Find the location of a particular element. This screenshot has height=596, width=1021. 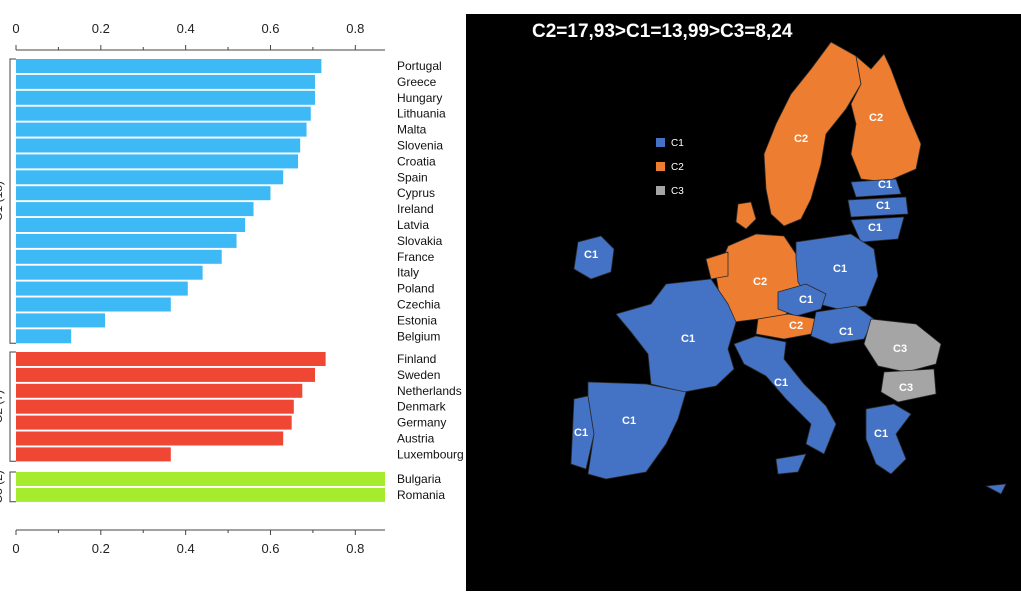

label-latvia: C1 is located at coordinates (883, 206).